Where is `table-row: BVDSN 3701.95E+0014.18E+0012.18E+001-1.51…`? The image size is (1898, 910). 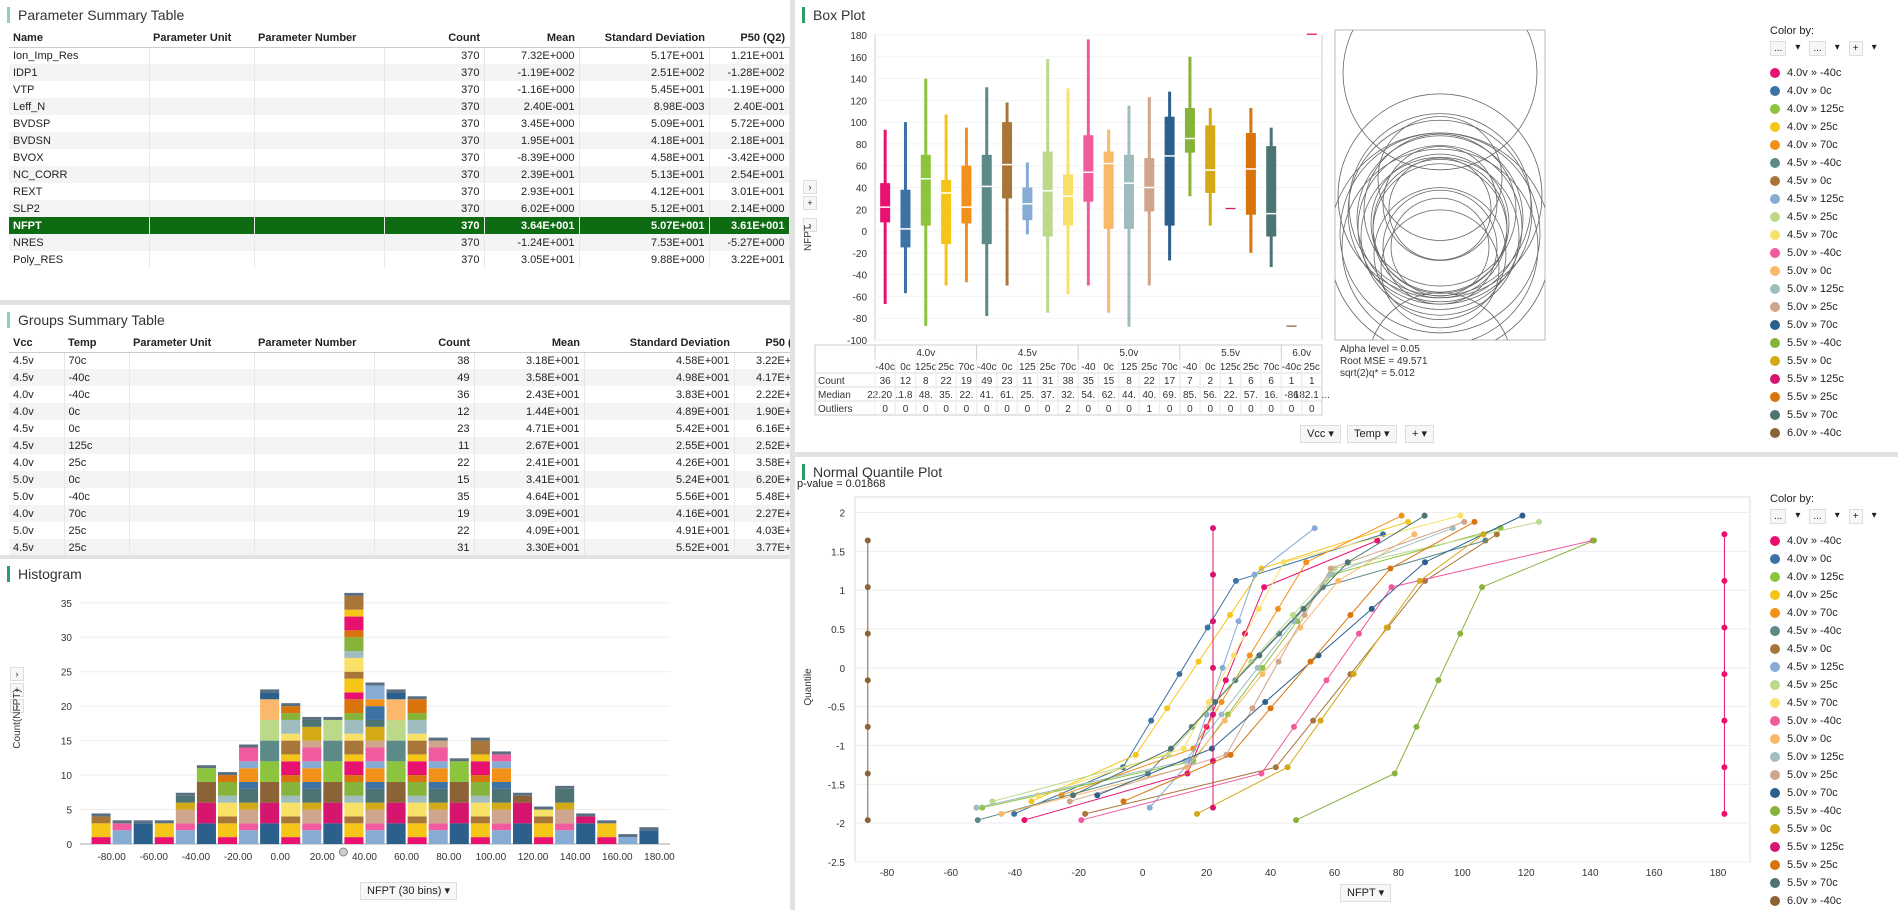 table-row: BVDSN 3701.95E+0014.18E+0012.18E+001-1.51… is located at coordinates (399, 140).